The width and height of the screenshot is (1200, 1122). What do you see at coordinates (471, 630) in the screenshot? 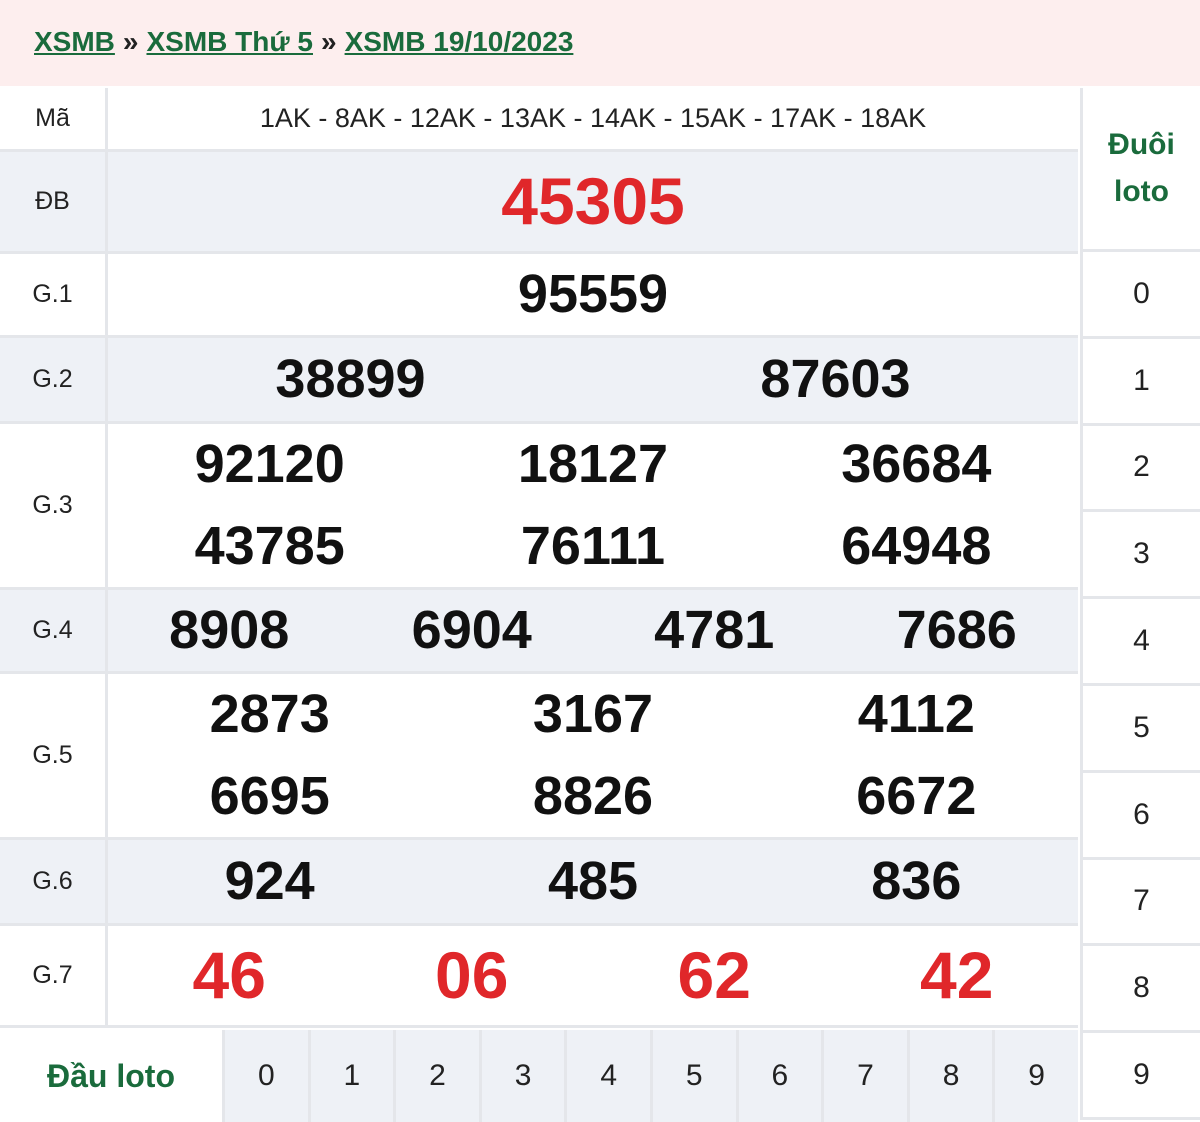
I see `prize-number: 6904` at bounding box center [471, 630].